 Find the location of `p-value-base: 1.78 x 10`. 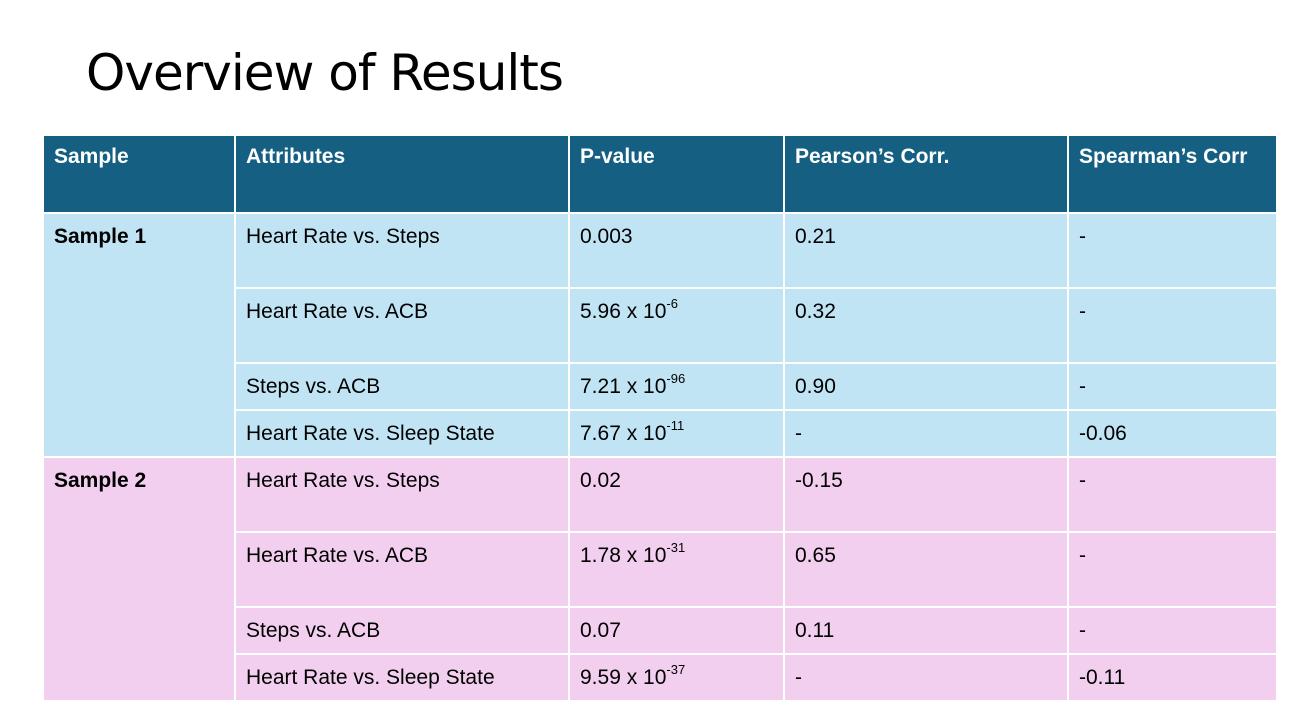

p-value-base: 1.78 x 10 is located at coordinates (623, 555).